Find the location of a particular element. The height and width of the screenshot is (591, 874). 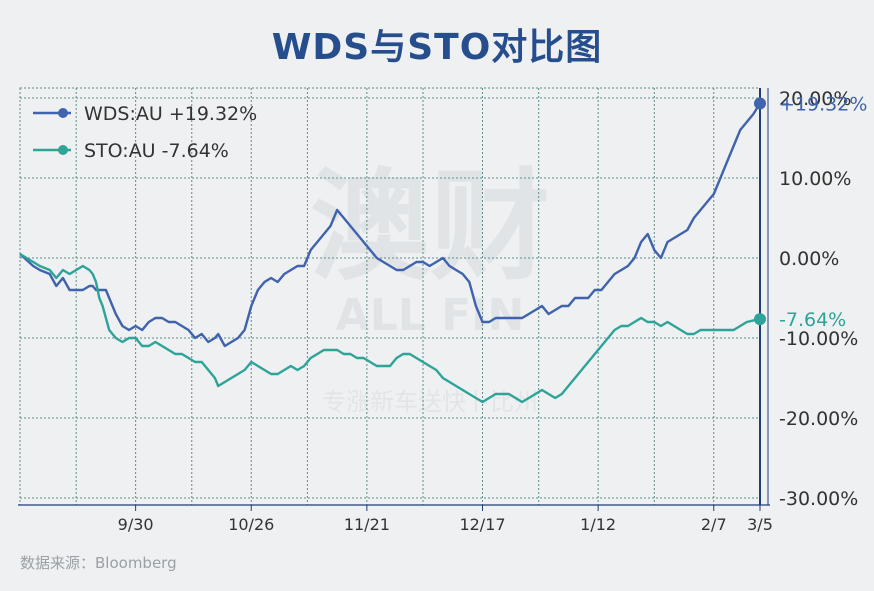

x-tick-label: 12/17 is located at coordinates (482, 524).